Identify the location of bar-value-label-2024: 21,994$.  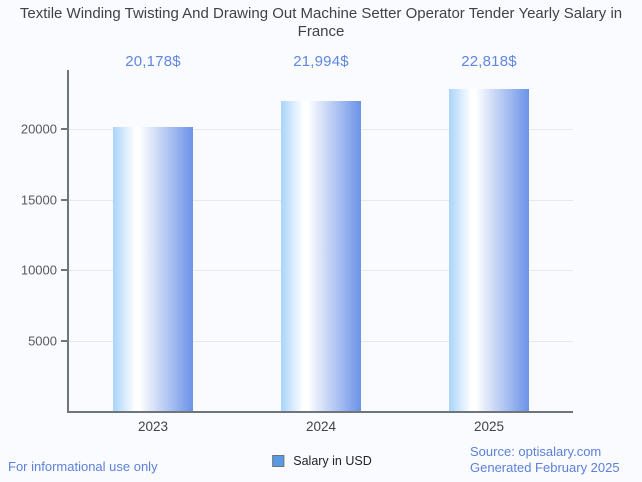
(321, 61).